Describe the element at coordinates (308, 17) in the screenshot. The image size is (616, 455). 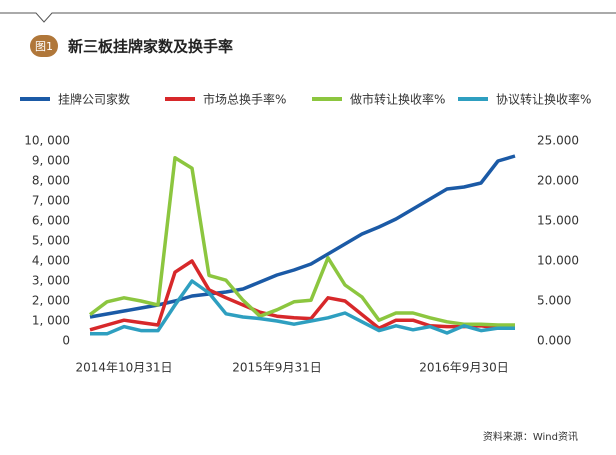
I see `top-rule` at that location.